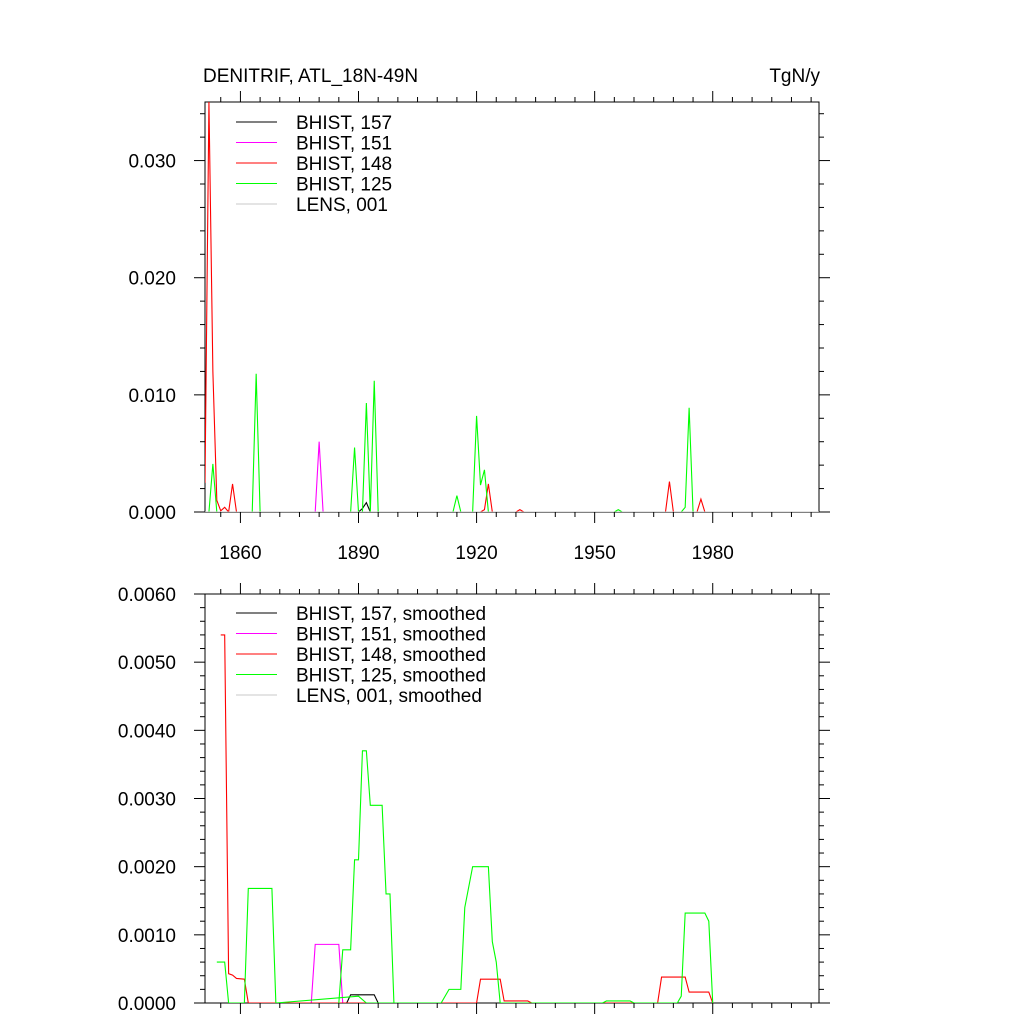  What do you see at coordinates (152, 396) in the screenshot?
I see `y-tick-label: 0.010` at bounding box center [152, 396].